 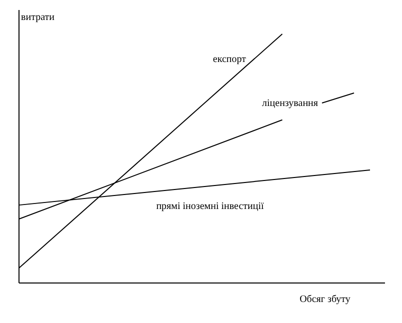 What do you see at coordinates (325, 299) in the screenshot?
I see `x-axis-title: Обсяг збуту` at bounding box center [325, 299].